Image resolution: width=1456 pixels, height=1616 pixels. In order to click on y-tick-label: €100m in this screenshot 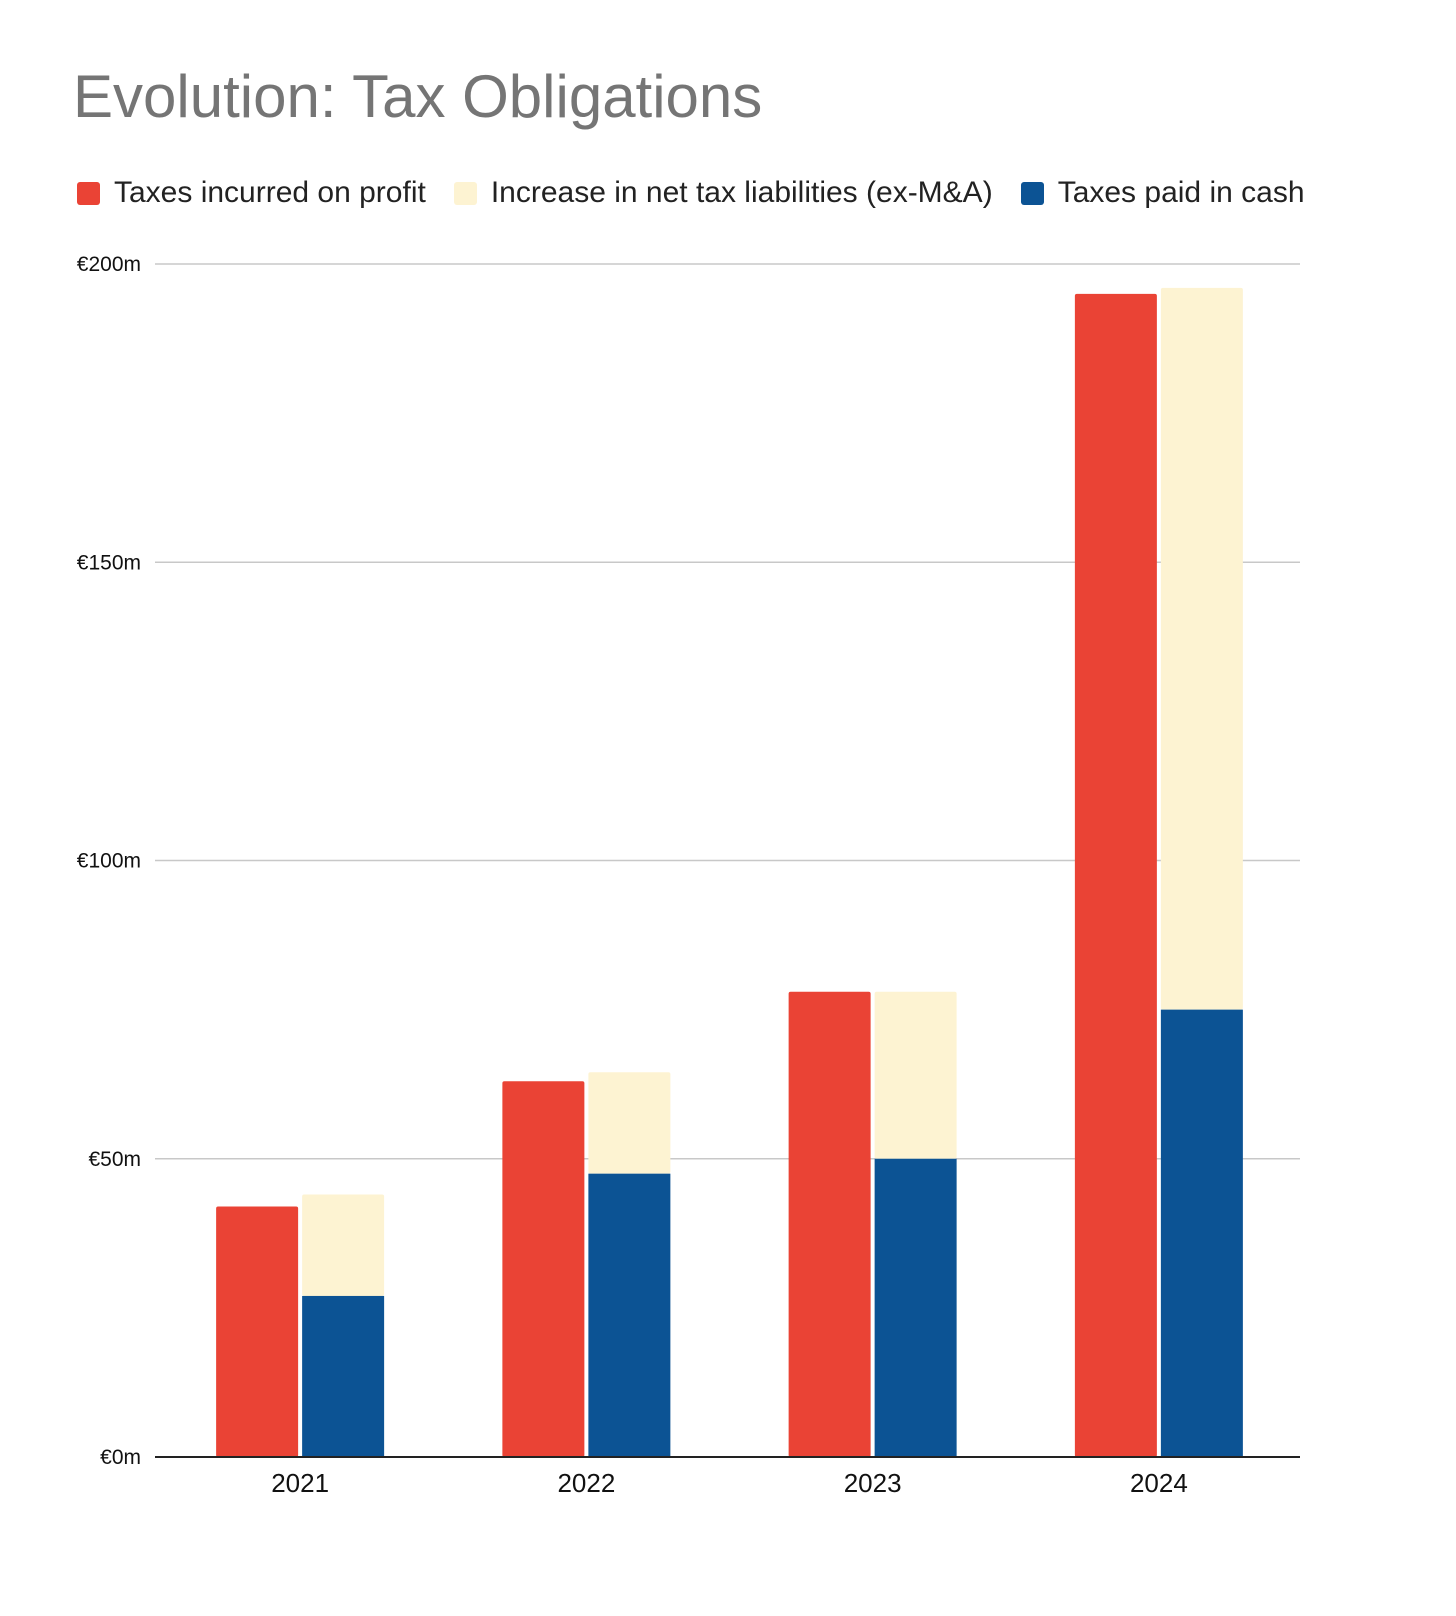, I will do `click(109, 861)`.